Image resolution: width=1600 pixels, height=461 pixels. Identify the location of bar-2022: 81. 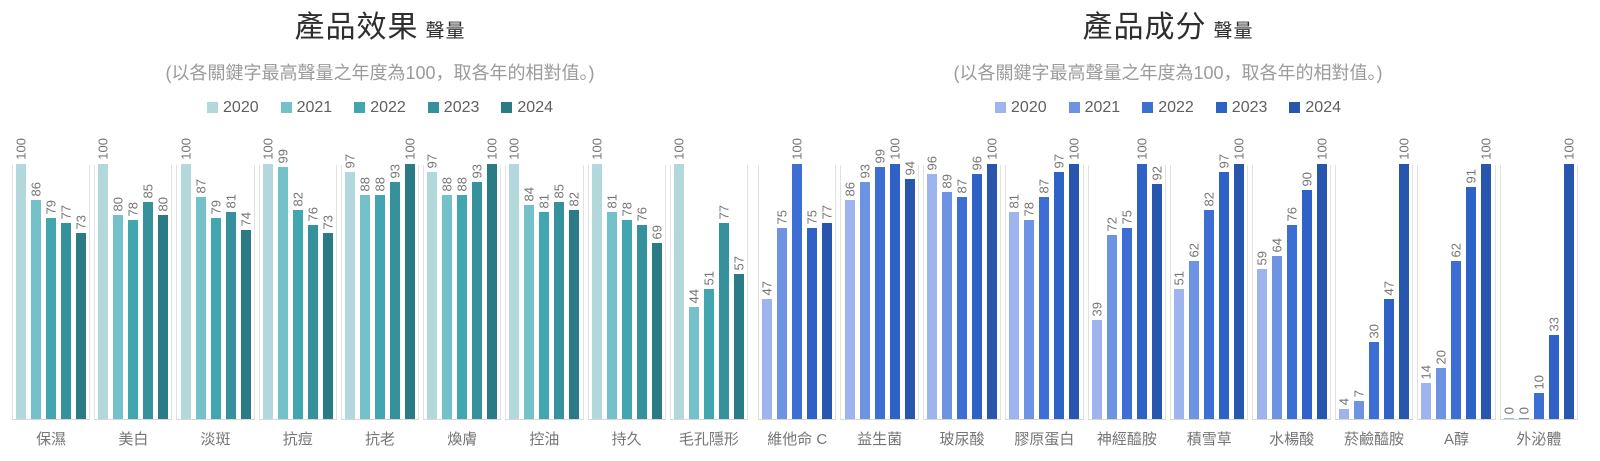
(544, 306).